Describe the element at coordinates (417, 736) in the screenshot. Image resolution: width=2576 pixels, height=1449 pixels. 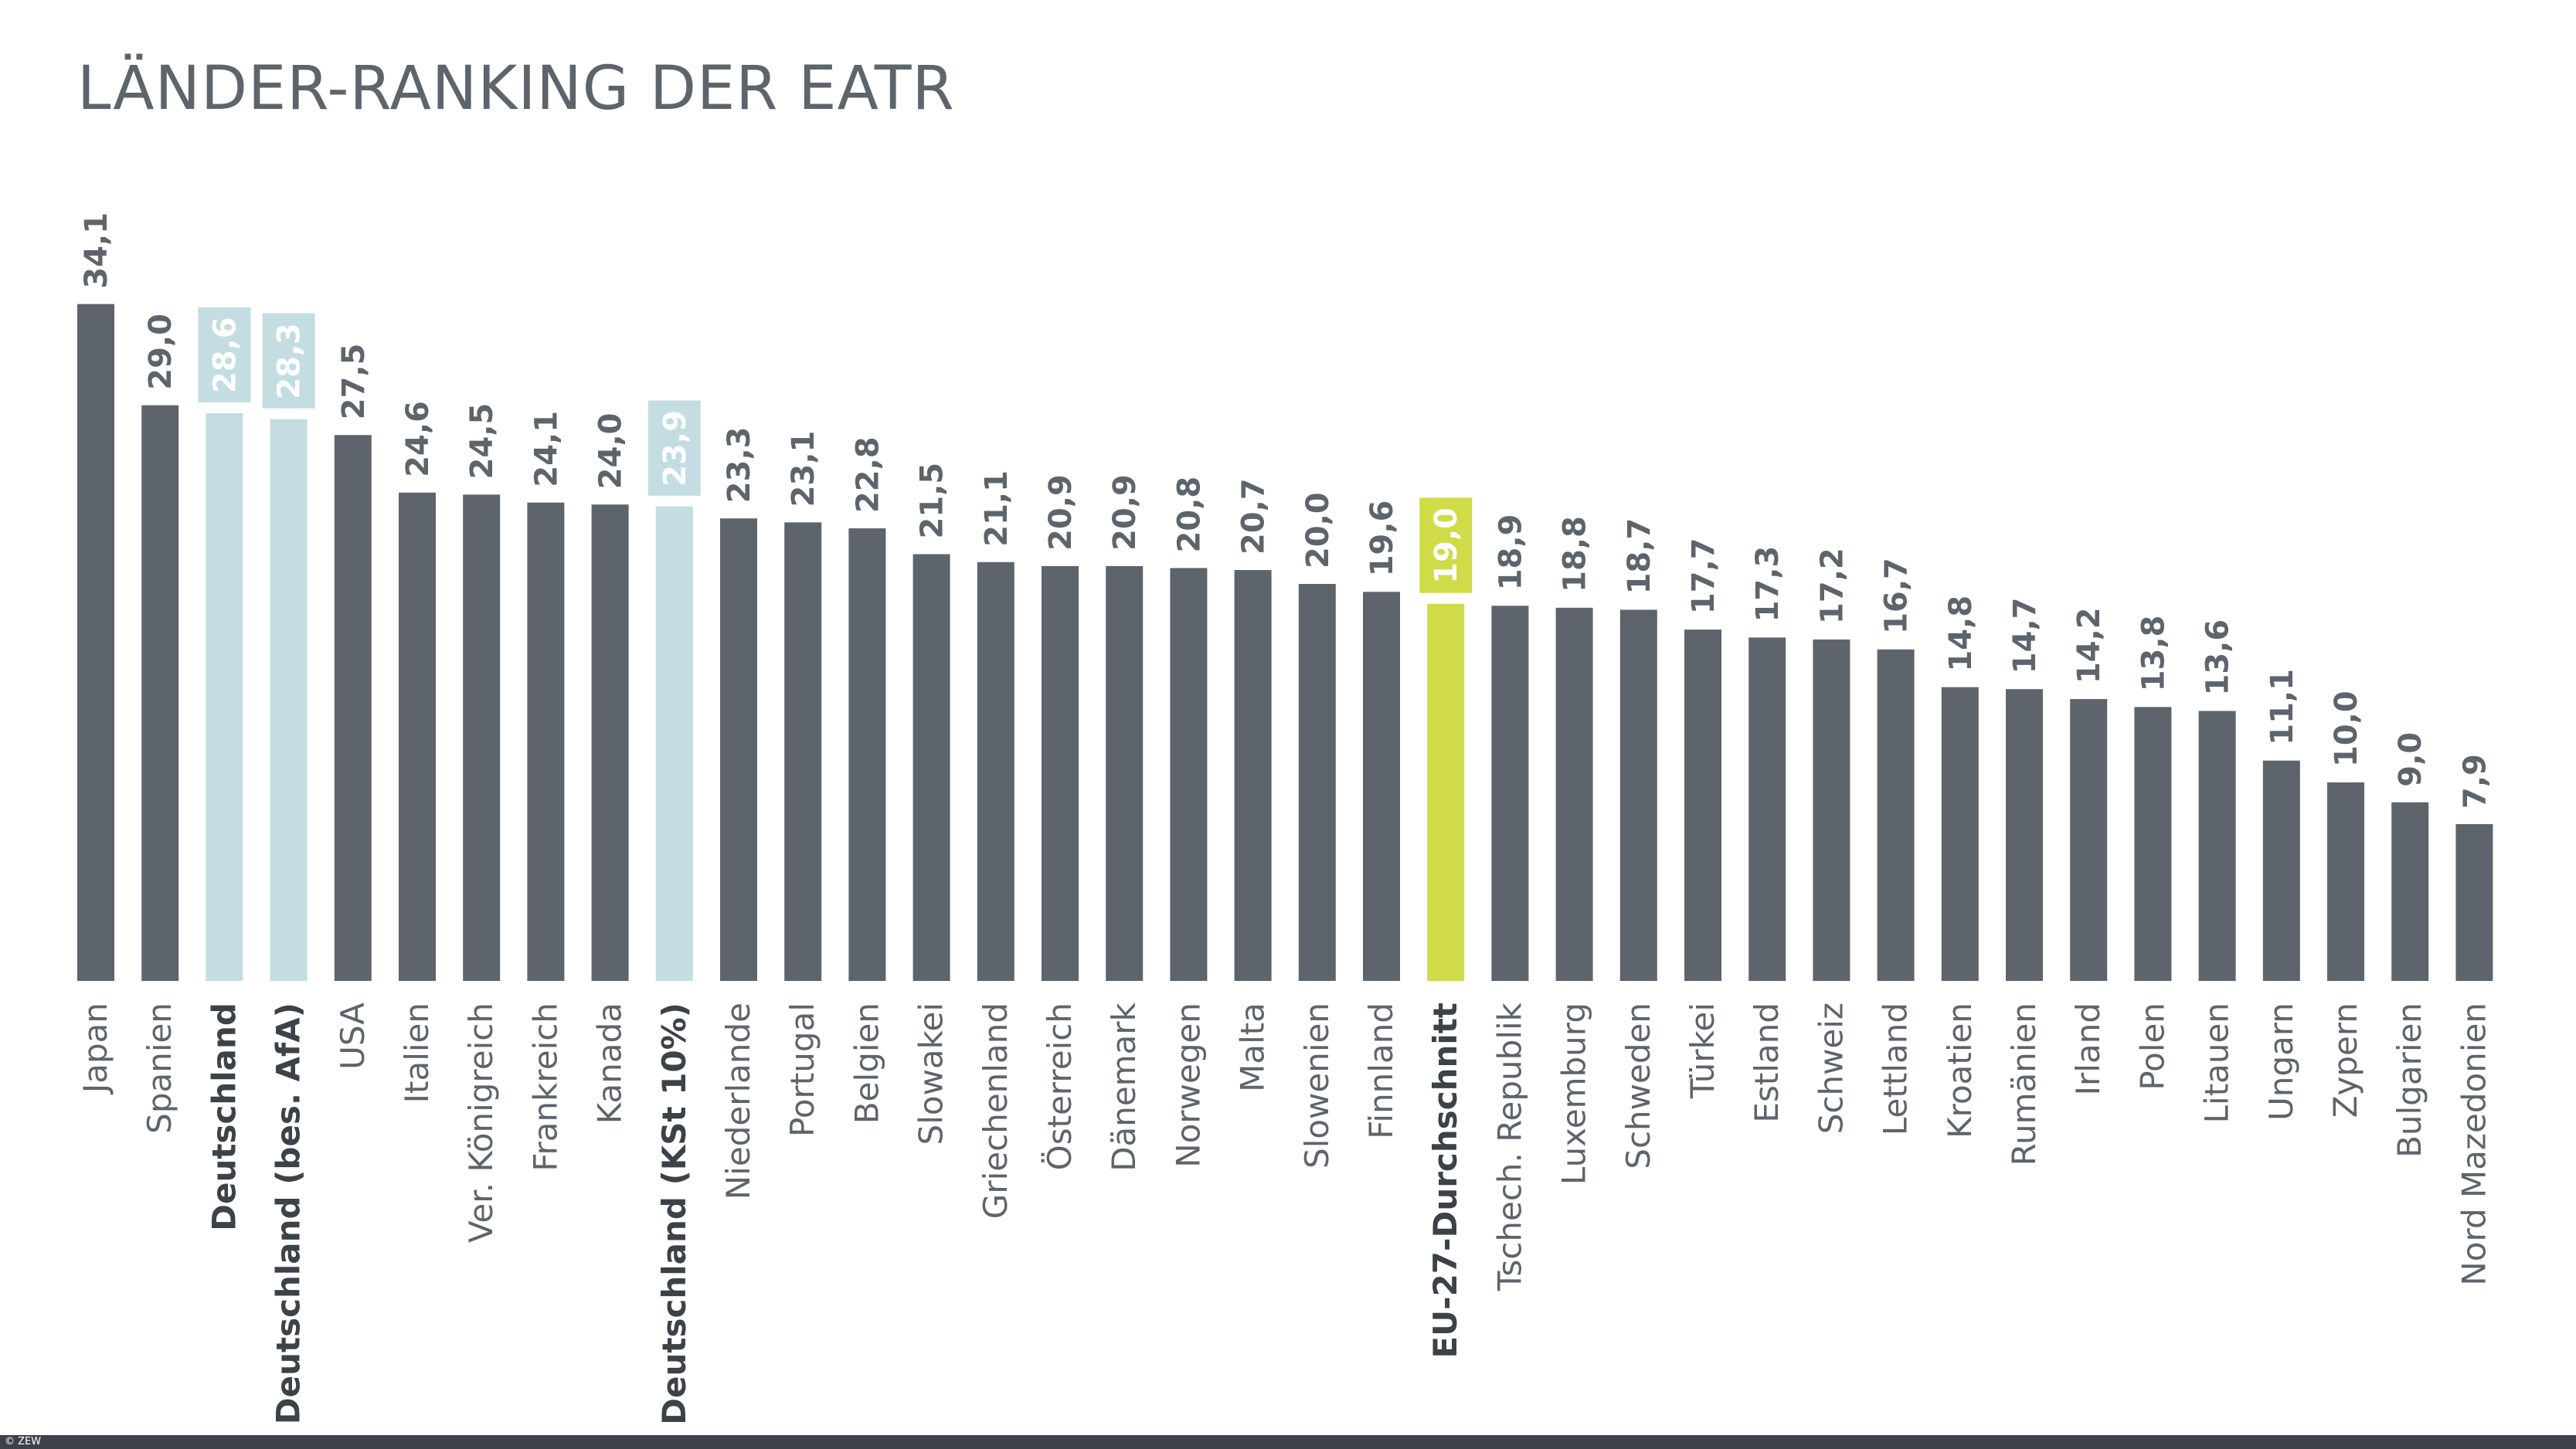
I see `bar-italien` at that location.